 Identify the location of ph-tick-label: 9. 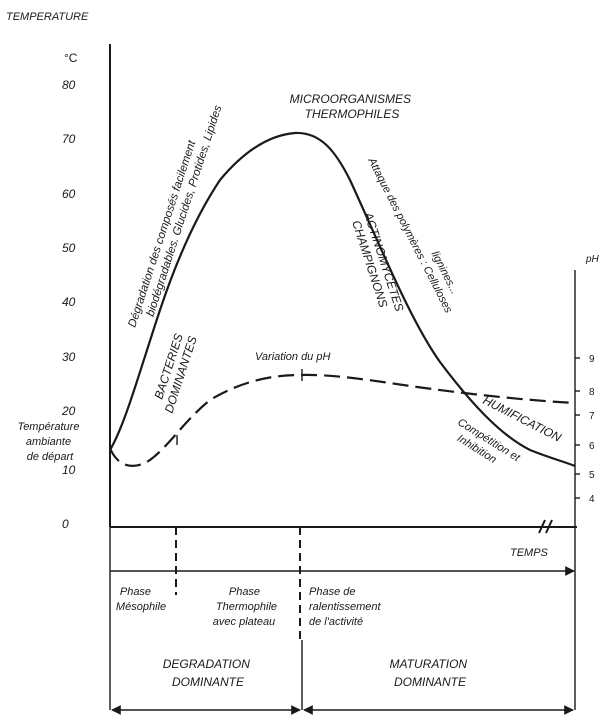
(592, 359).